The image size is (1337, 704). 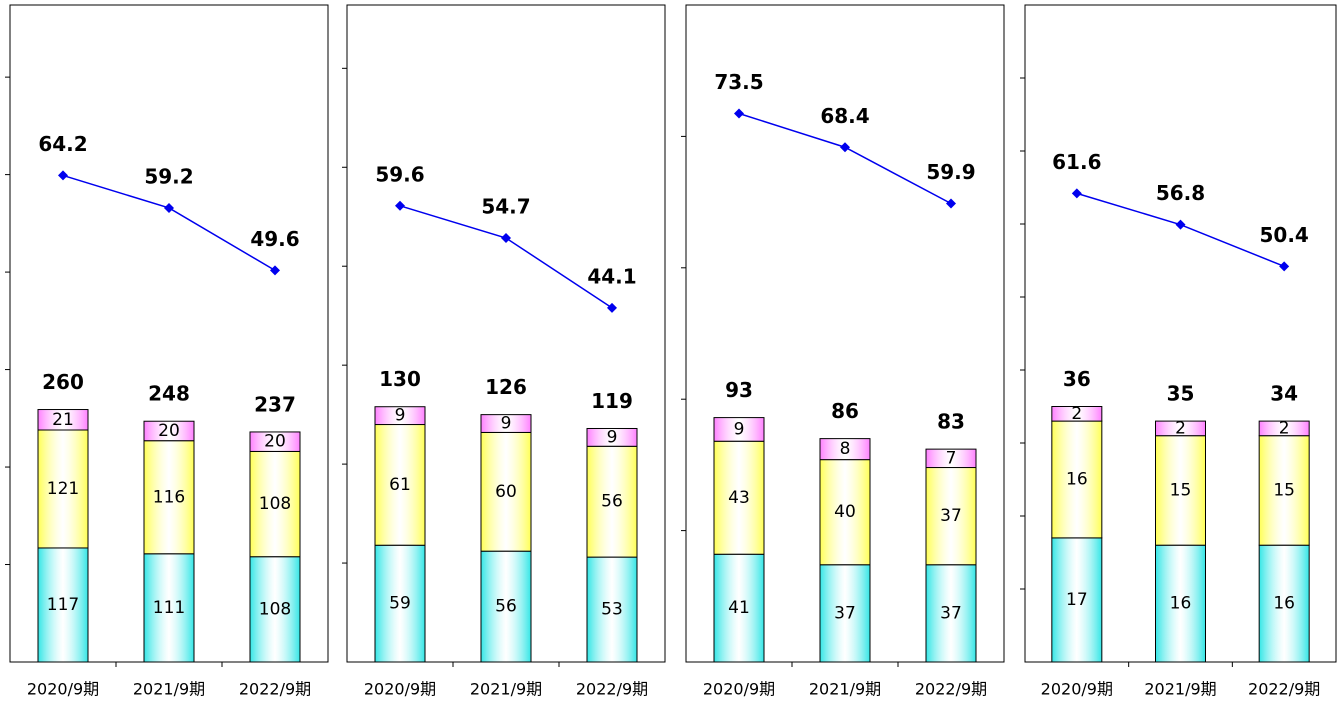 I want to click on total-label: 93, so click(x=739, y=390).